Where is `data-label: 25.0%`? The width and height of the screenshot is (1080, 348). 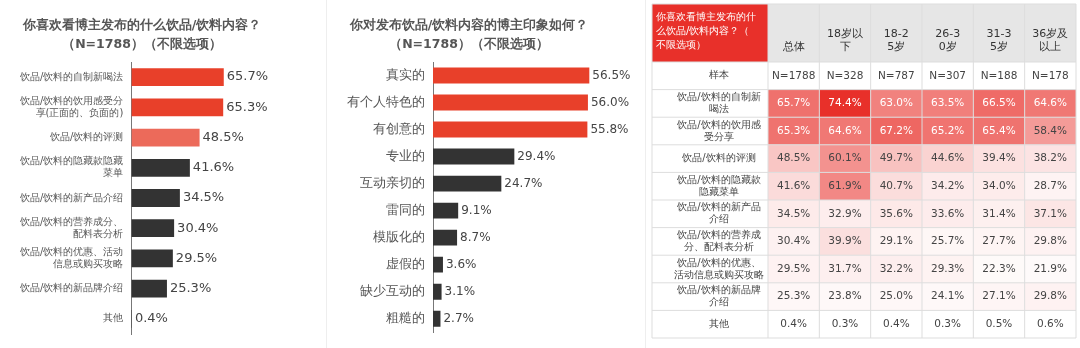
data-label: 25.0% is located at coordinates (896, 295).